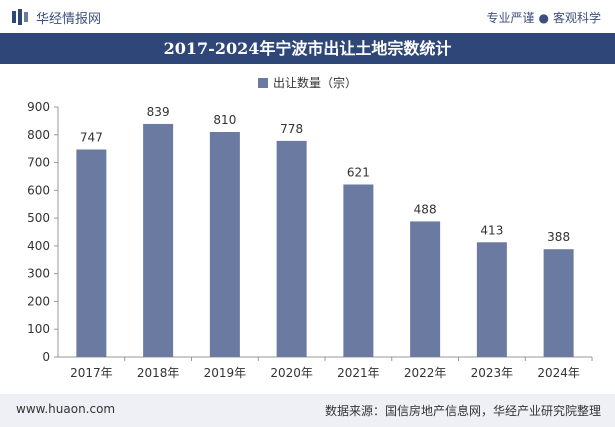  Describe the element at coordinates (291, 373) in the screenshot. I see `x-tick-label: 2020年` at that location.